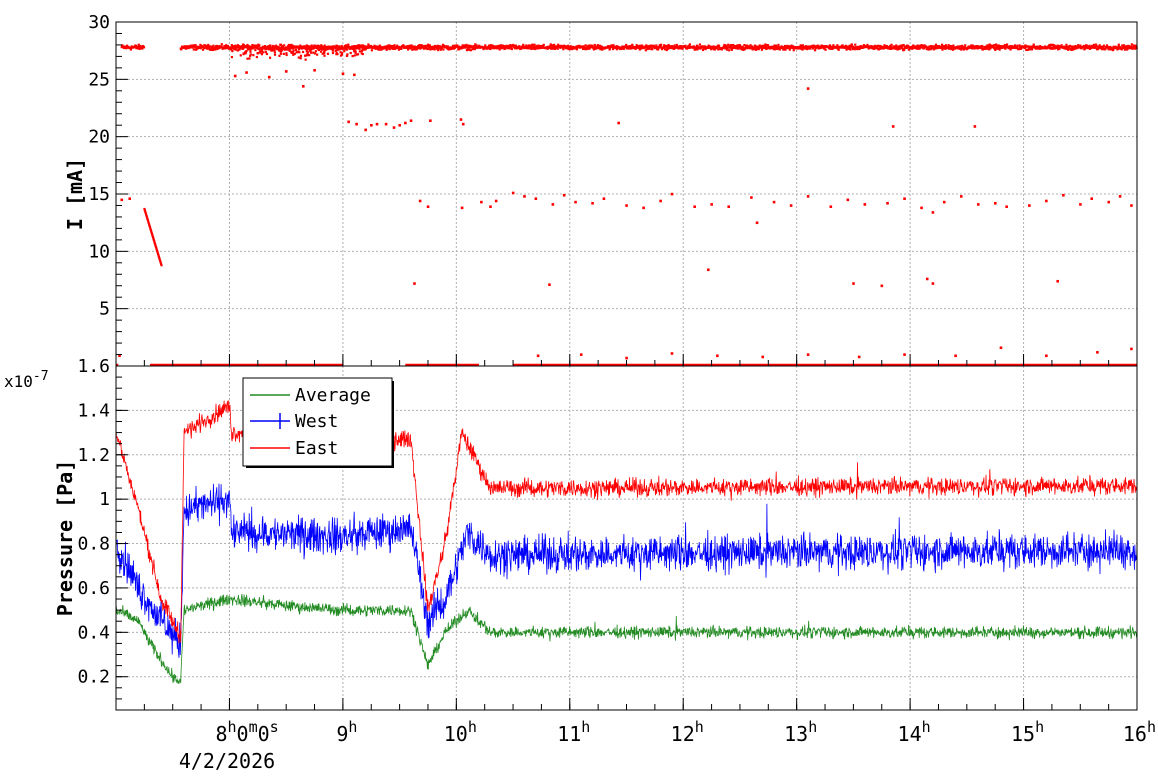 This screenshot has width=1158, height=782. What do you see at coordinates (573, 732) in the screenshot?
I see `x-tick-label: 11h` at bounding box center [573, 732].